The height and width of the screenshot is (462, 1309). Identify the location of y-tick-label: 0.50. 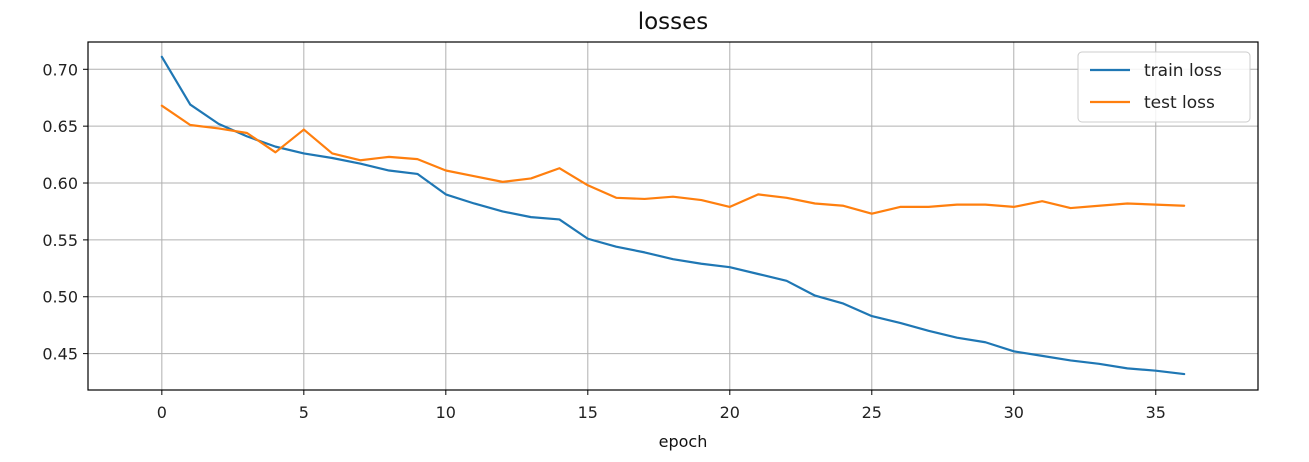
(60, 297).